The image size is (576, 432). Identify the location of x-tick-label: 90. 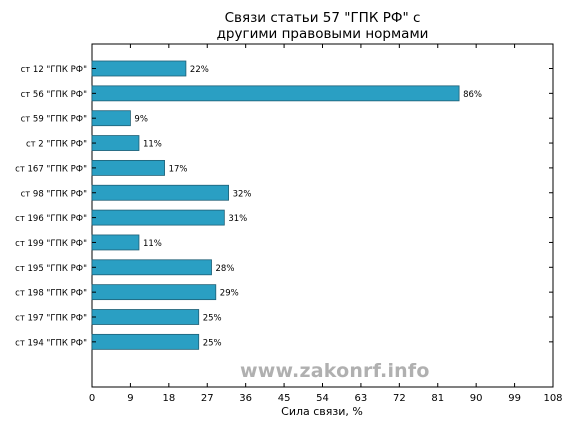
(476, 398).